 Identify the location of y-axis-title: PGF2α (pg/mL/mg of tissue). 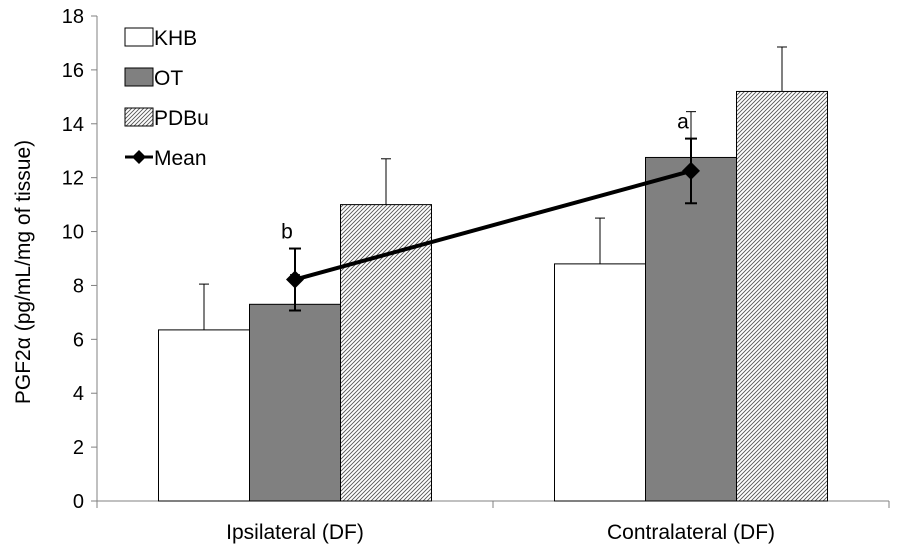
(23, 272).